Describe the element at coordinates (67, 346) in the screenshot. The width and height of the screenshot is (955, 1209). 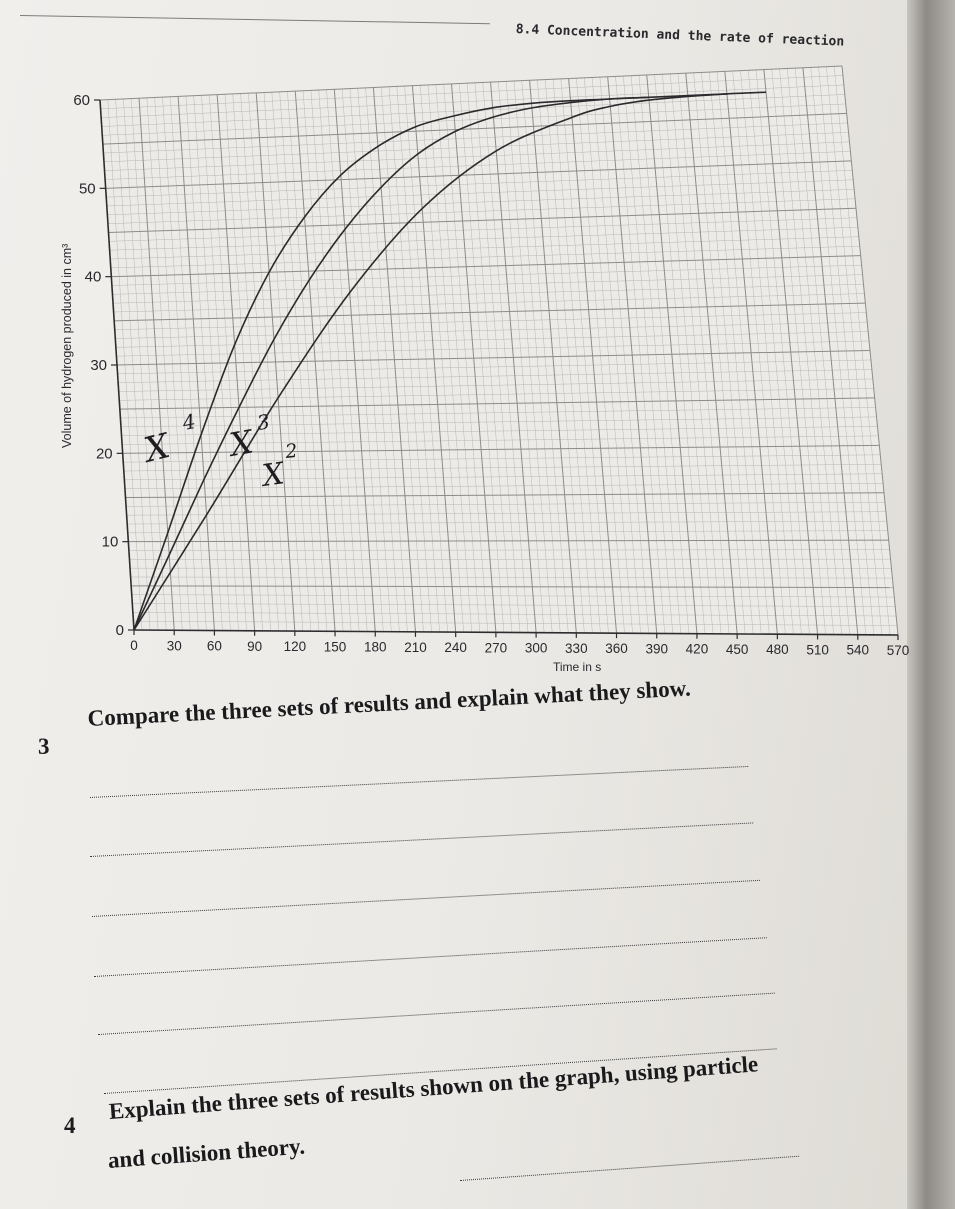
I see `y-axis-label: Volume of hydrogen produced in cm³` at that location.